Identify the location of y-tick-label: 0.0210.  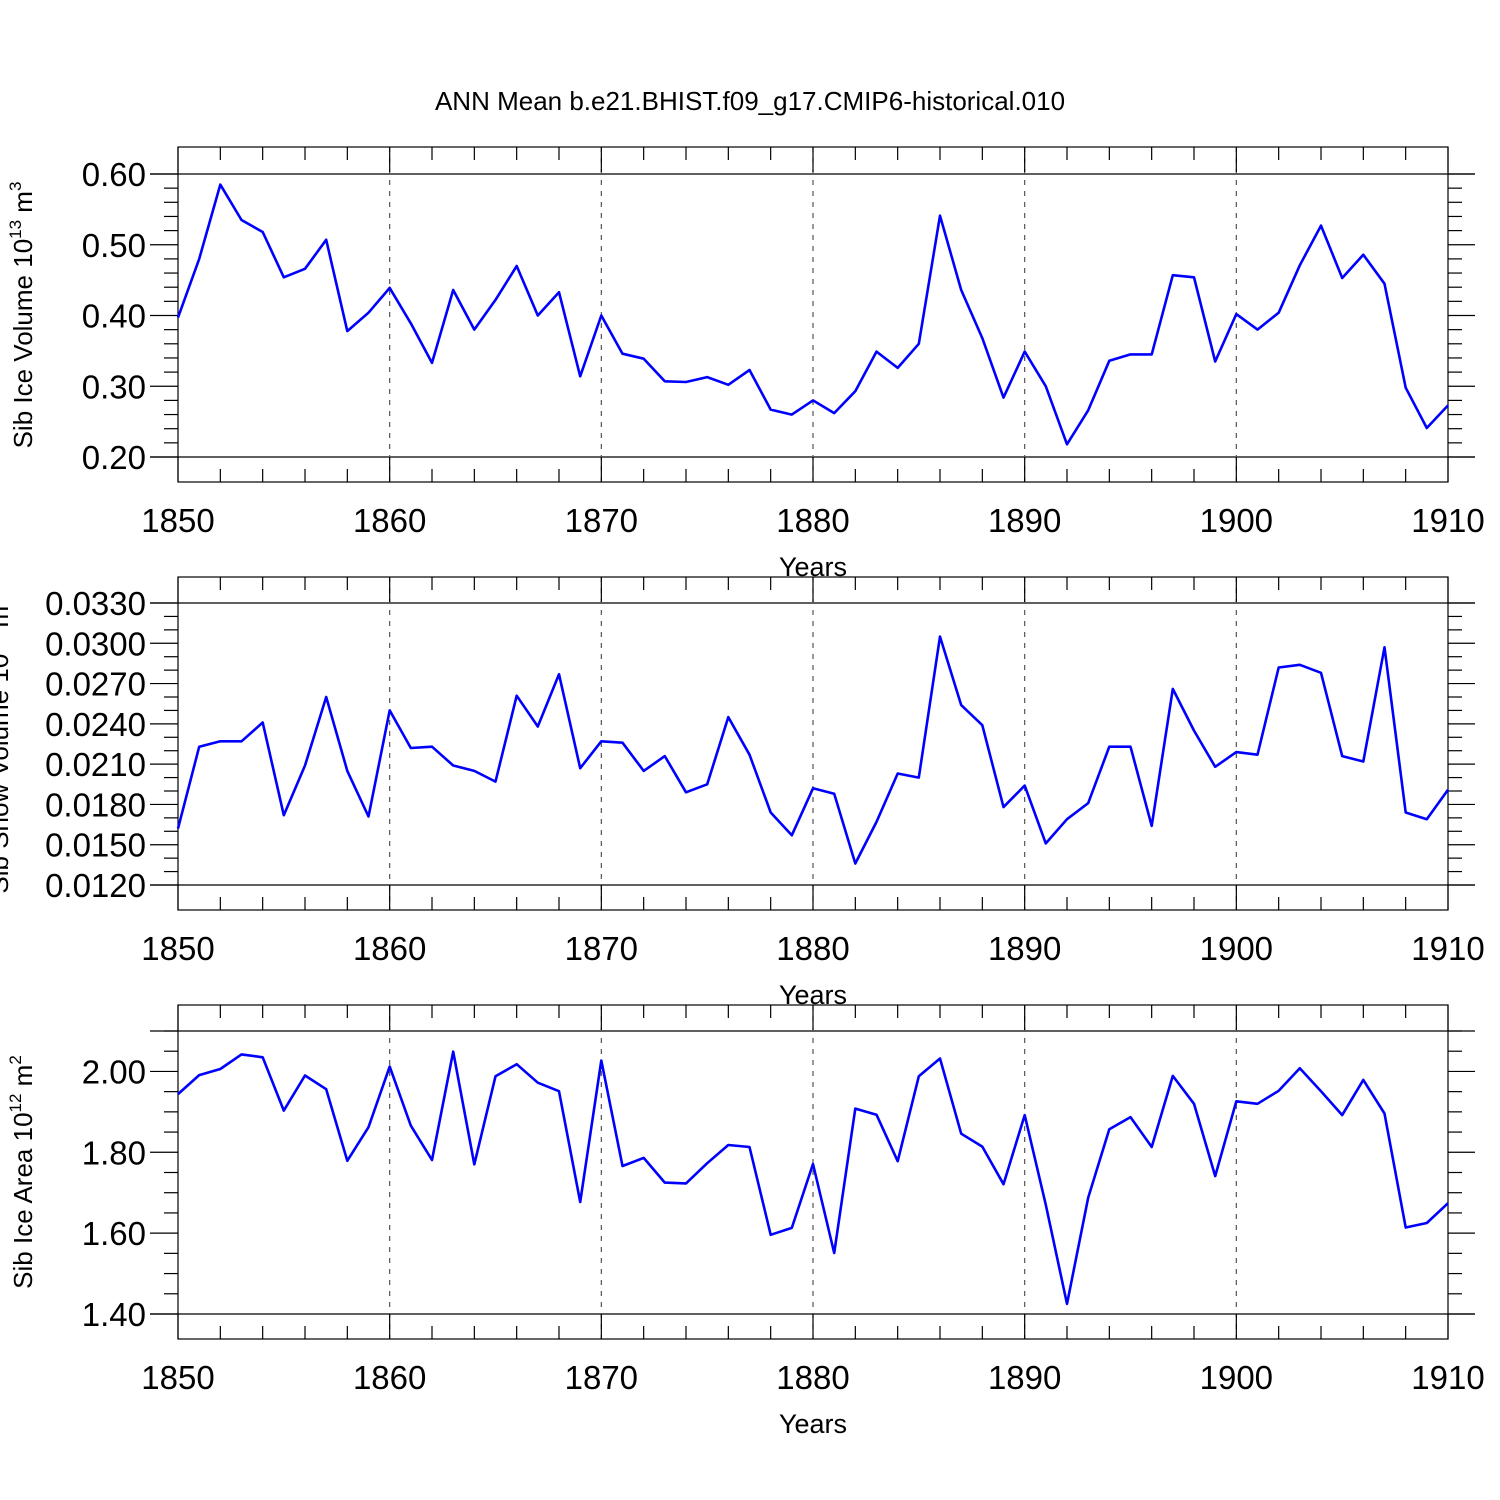
(95, 764).